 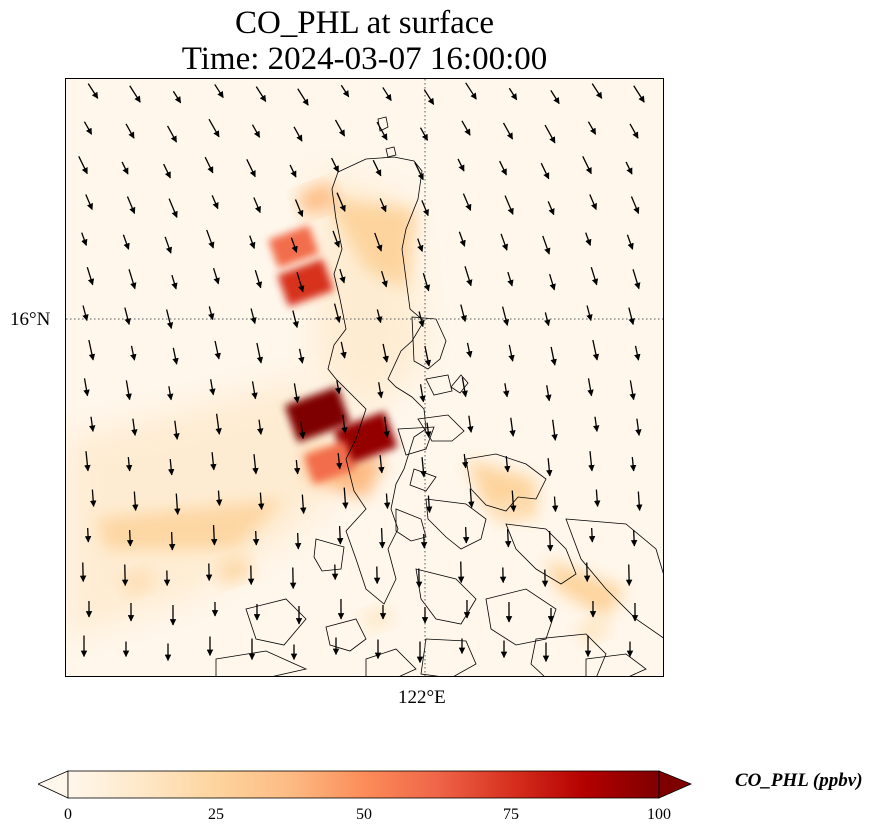 I want to click on map-title-line-2: Time: 2024-03-07 16:00:00, so click(x=364, y=59).